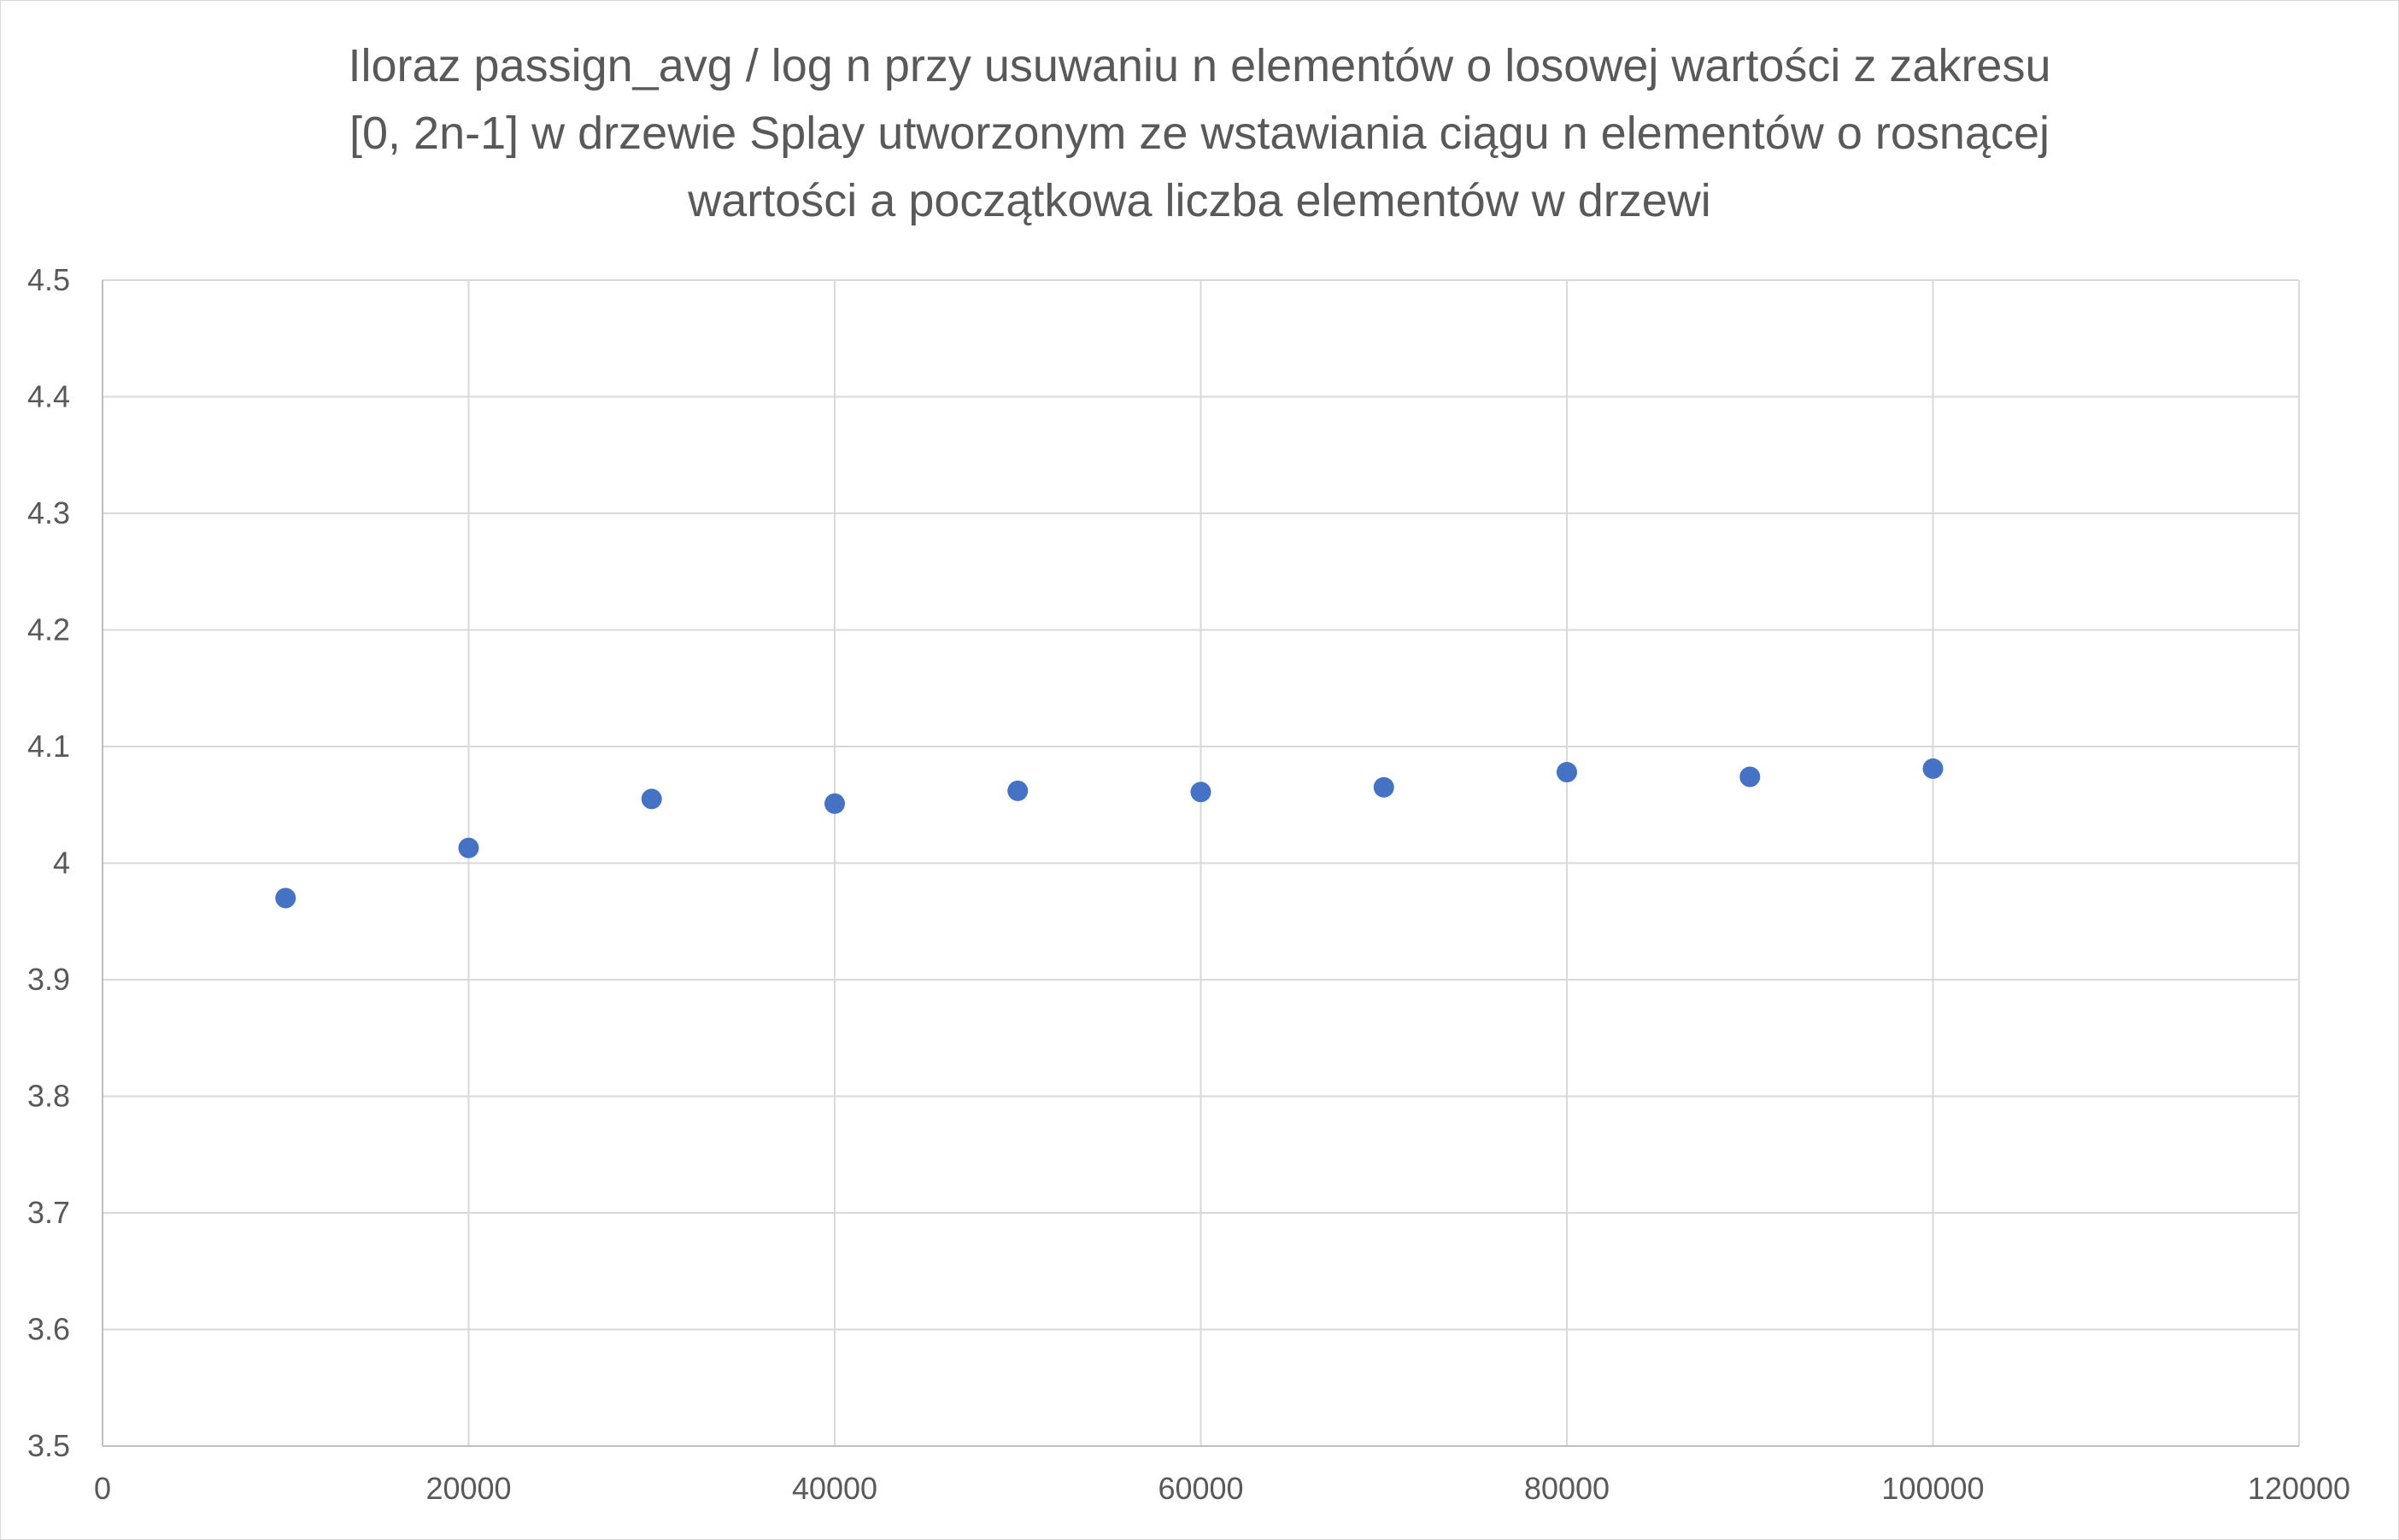  I want to click on y-tick-label: 3.5, so click(48, 1445).